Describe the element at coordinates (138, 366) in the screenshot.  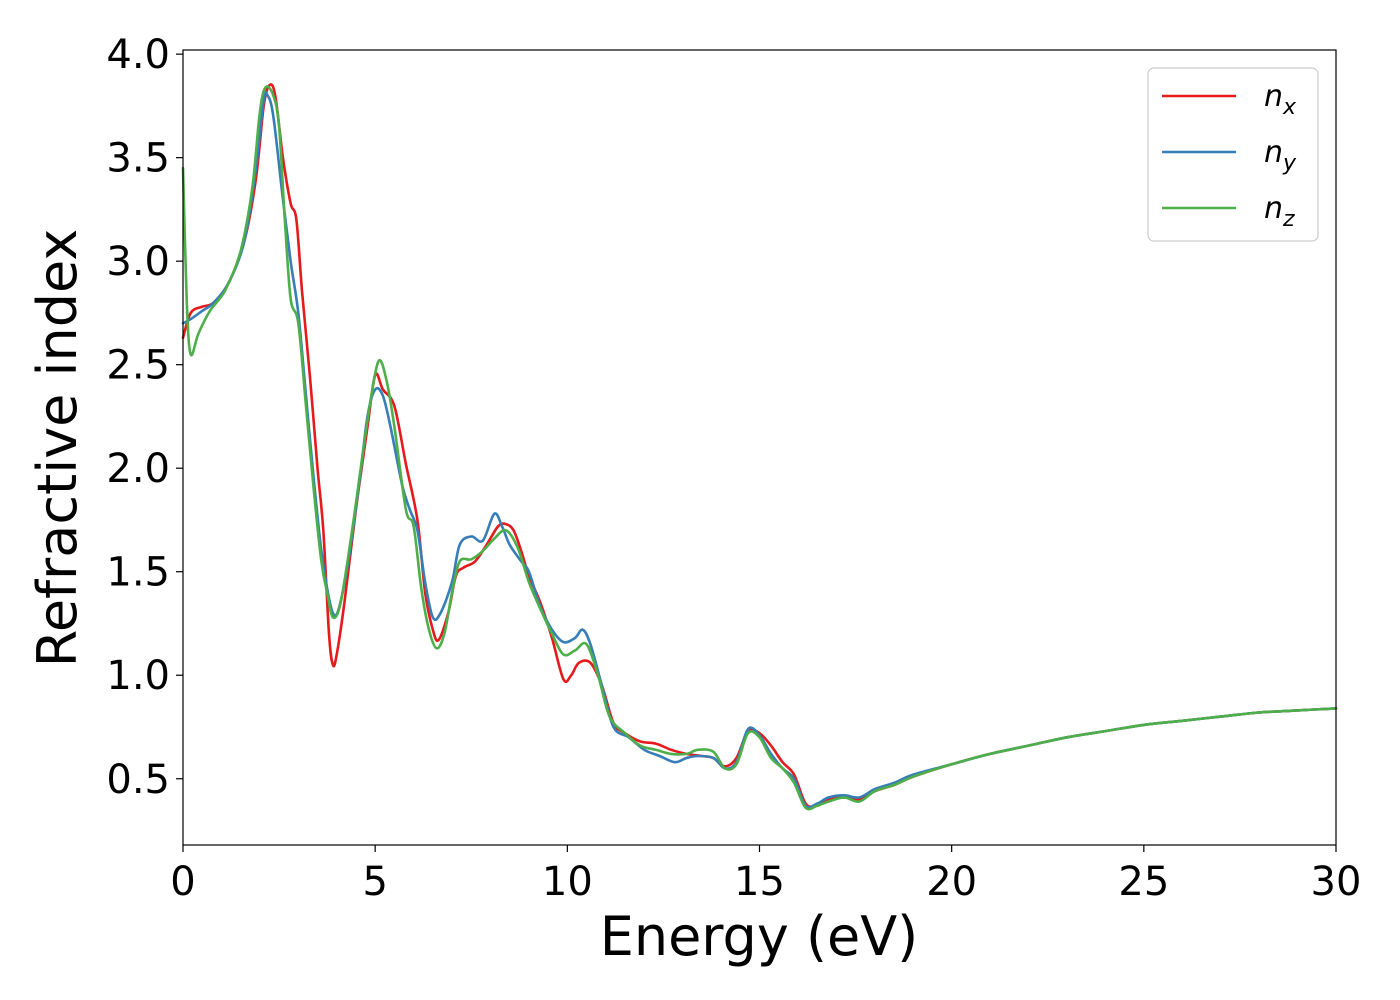
I see `y-tick-label: 2.5` at that location.